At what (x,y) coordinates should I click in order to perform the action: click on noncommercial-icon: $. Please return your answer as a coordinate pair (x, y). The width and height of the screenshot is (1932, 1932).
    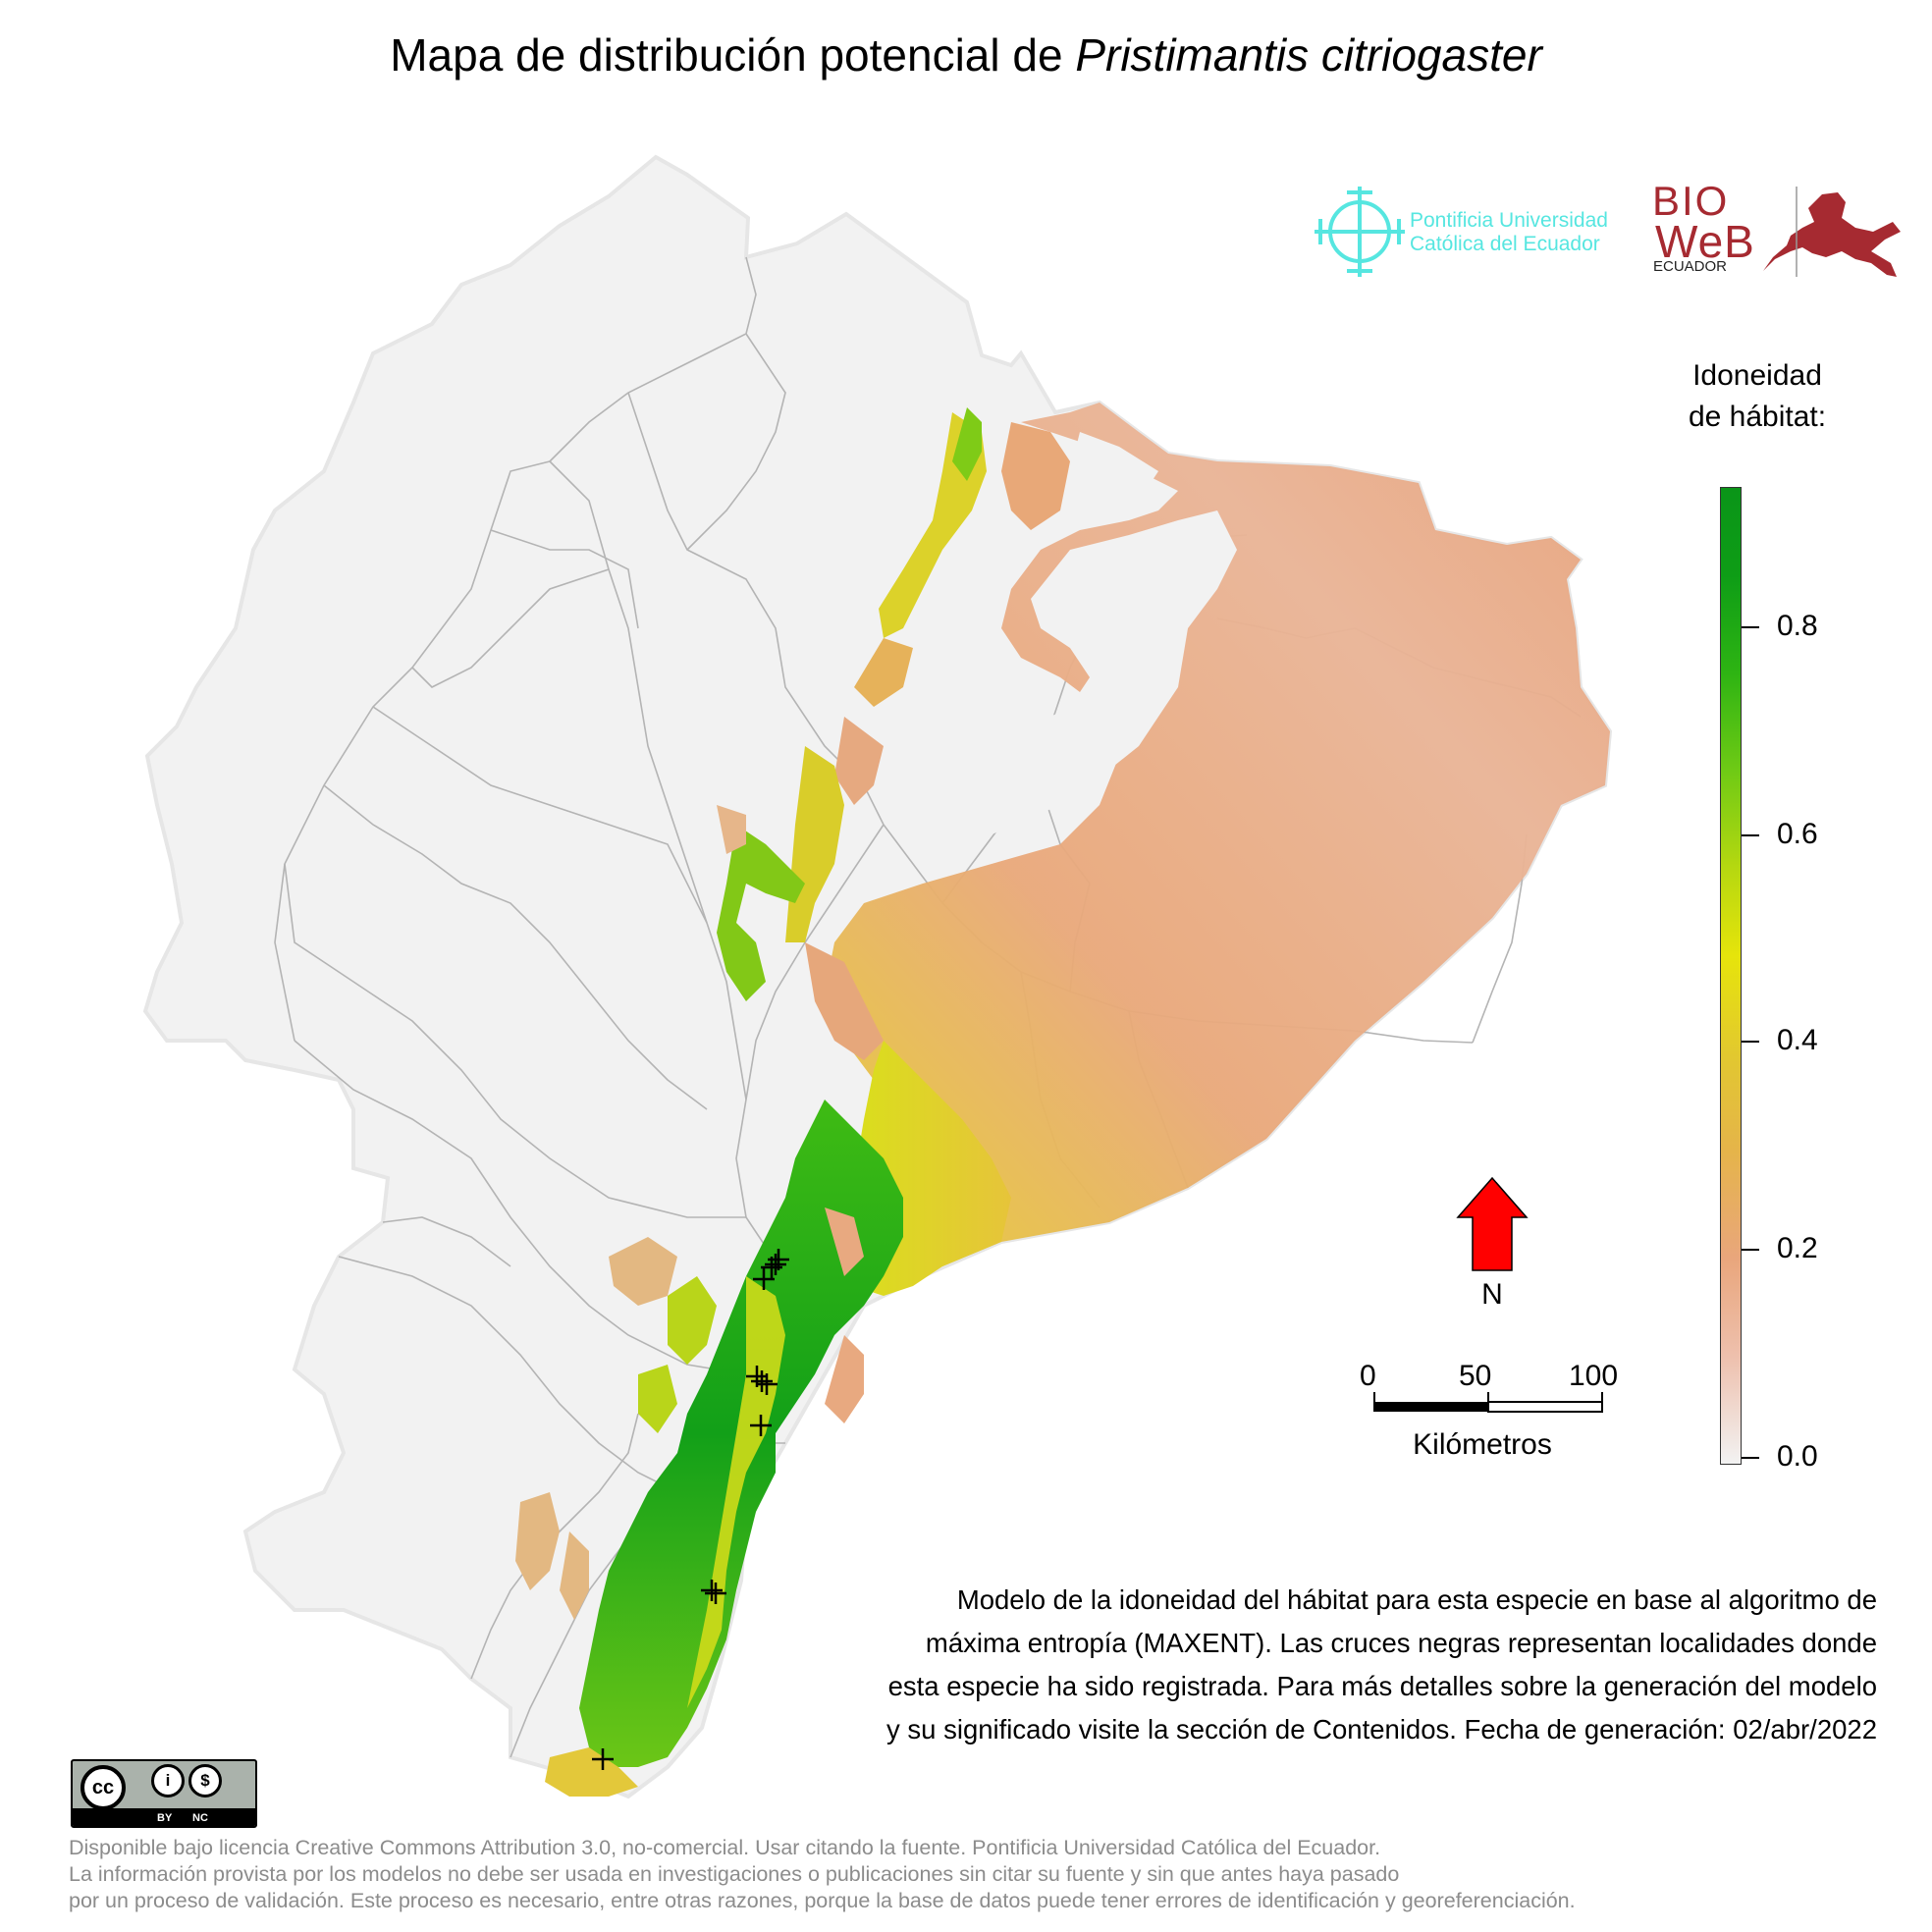
    Looking at the image, I should click on (205, 1781).